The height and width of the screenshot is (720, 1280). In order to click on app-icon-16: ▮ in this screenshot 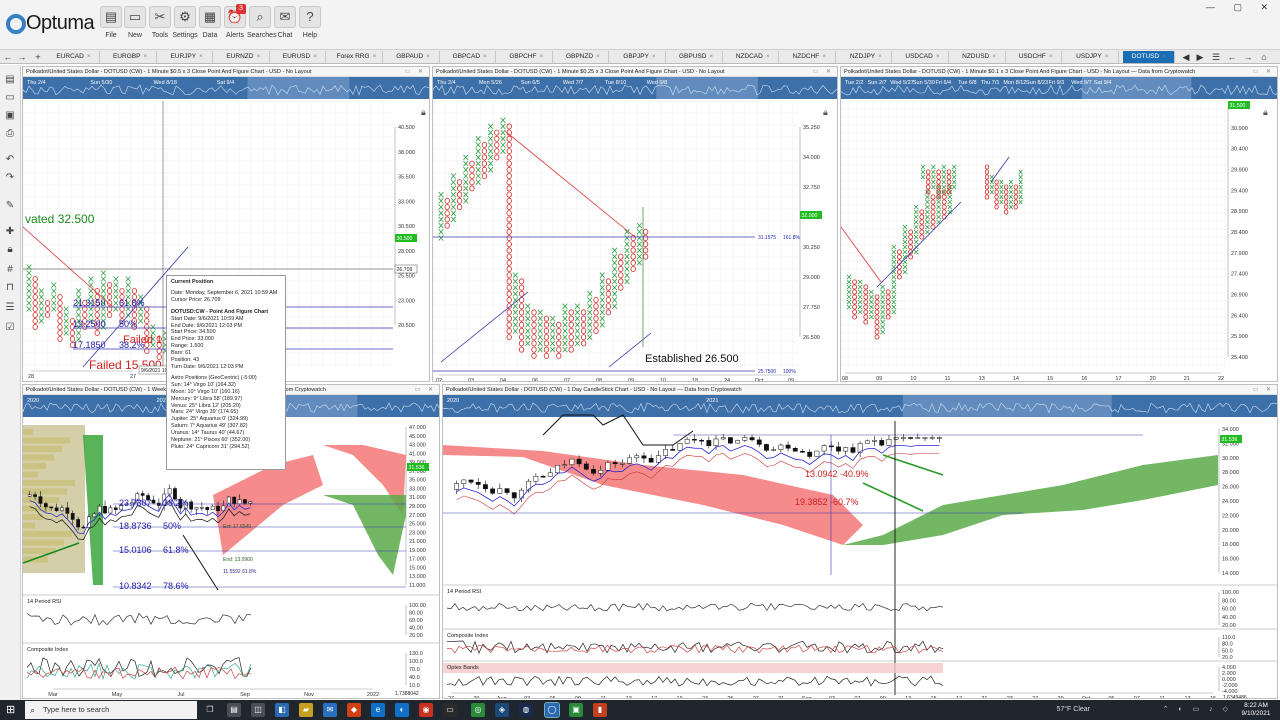, I will do `click(600, 710)`.